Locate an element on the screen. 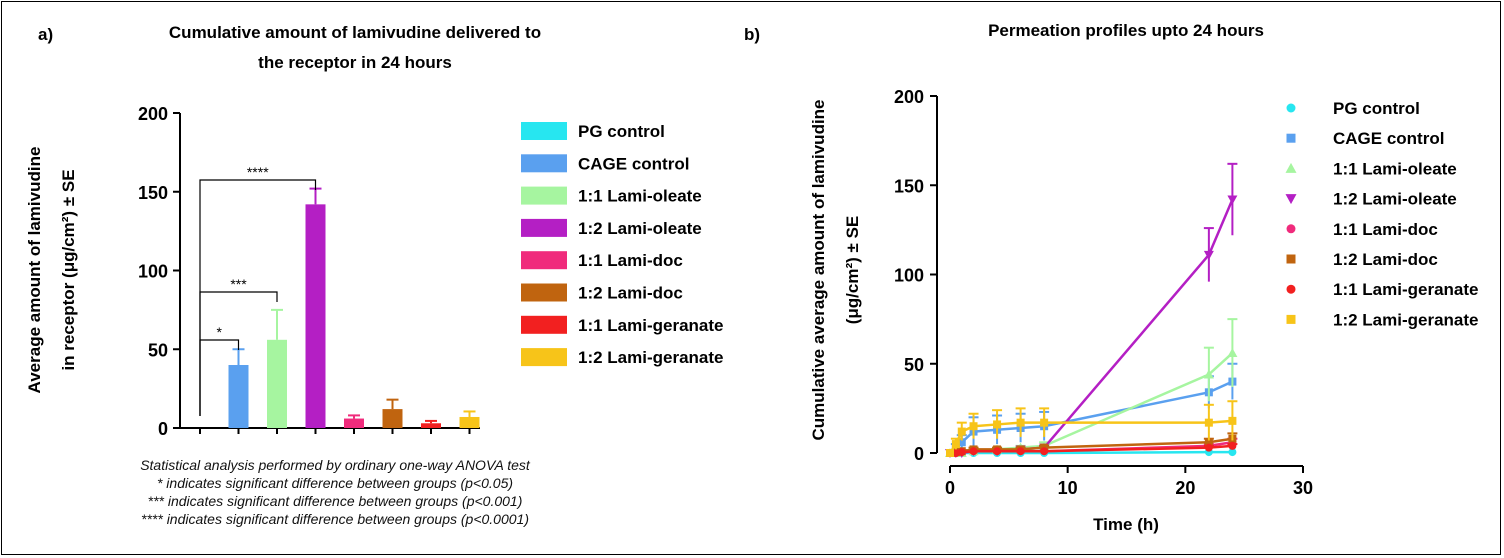  panel-a-ylabel-line-1: Average amount of lamivudine is located at coordinates (34, 270).